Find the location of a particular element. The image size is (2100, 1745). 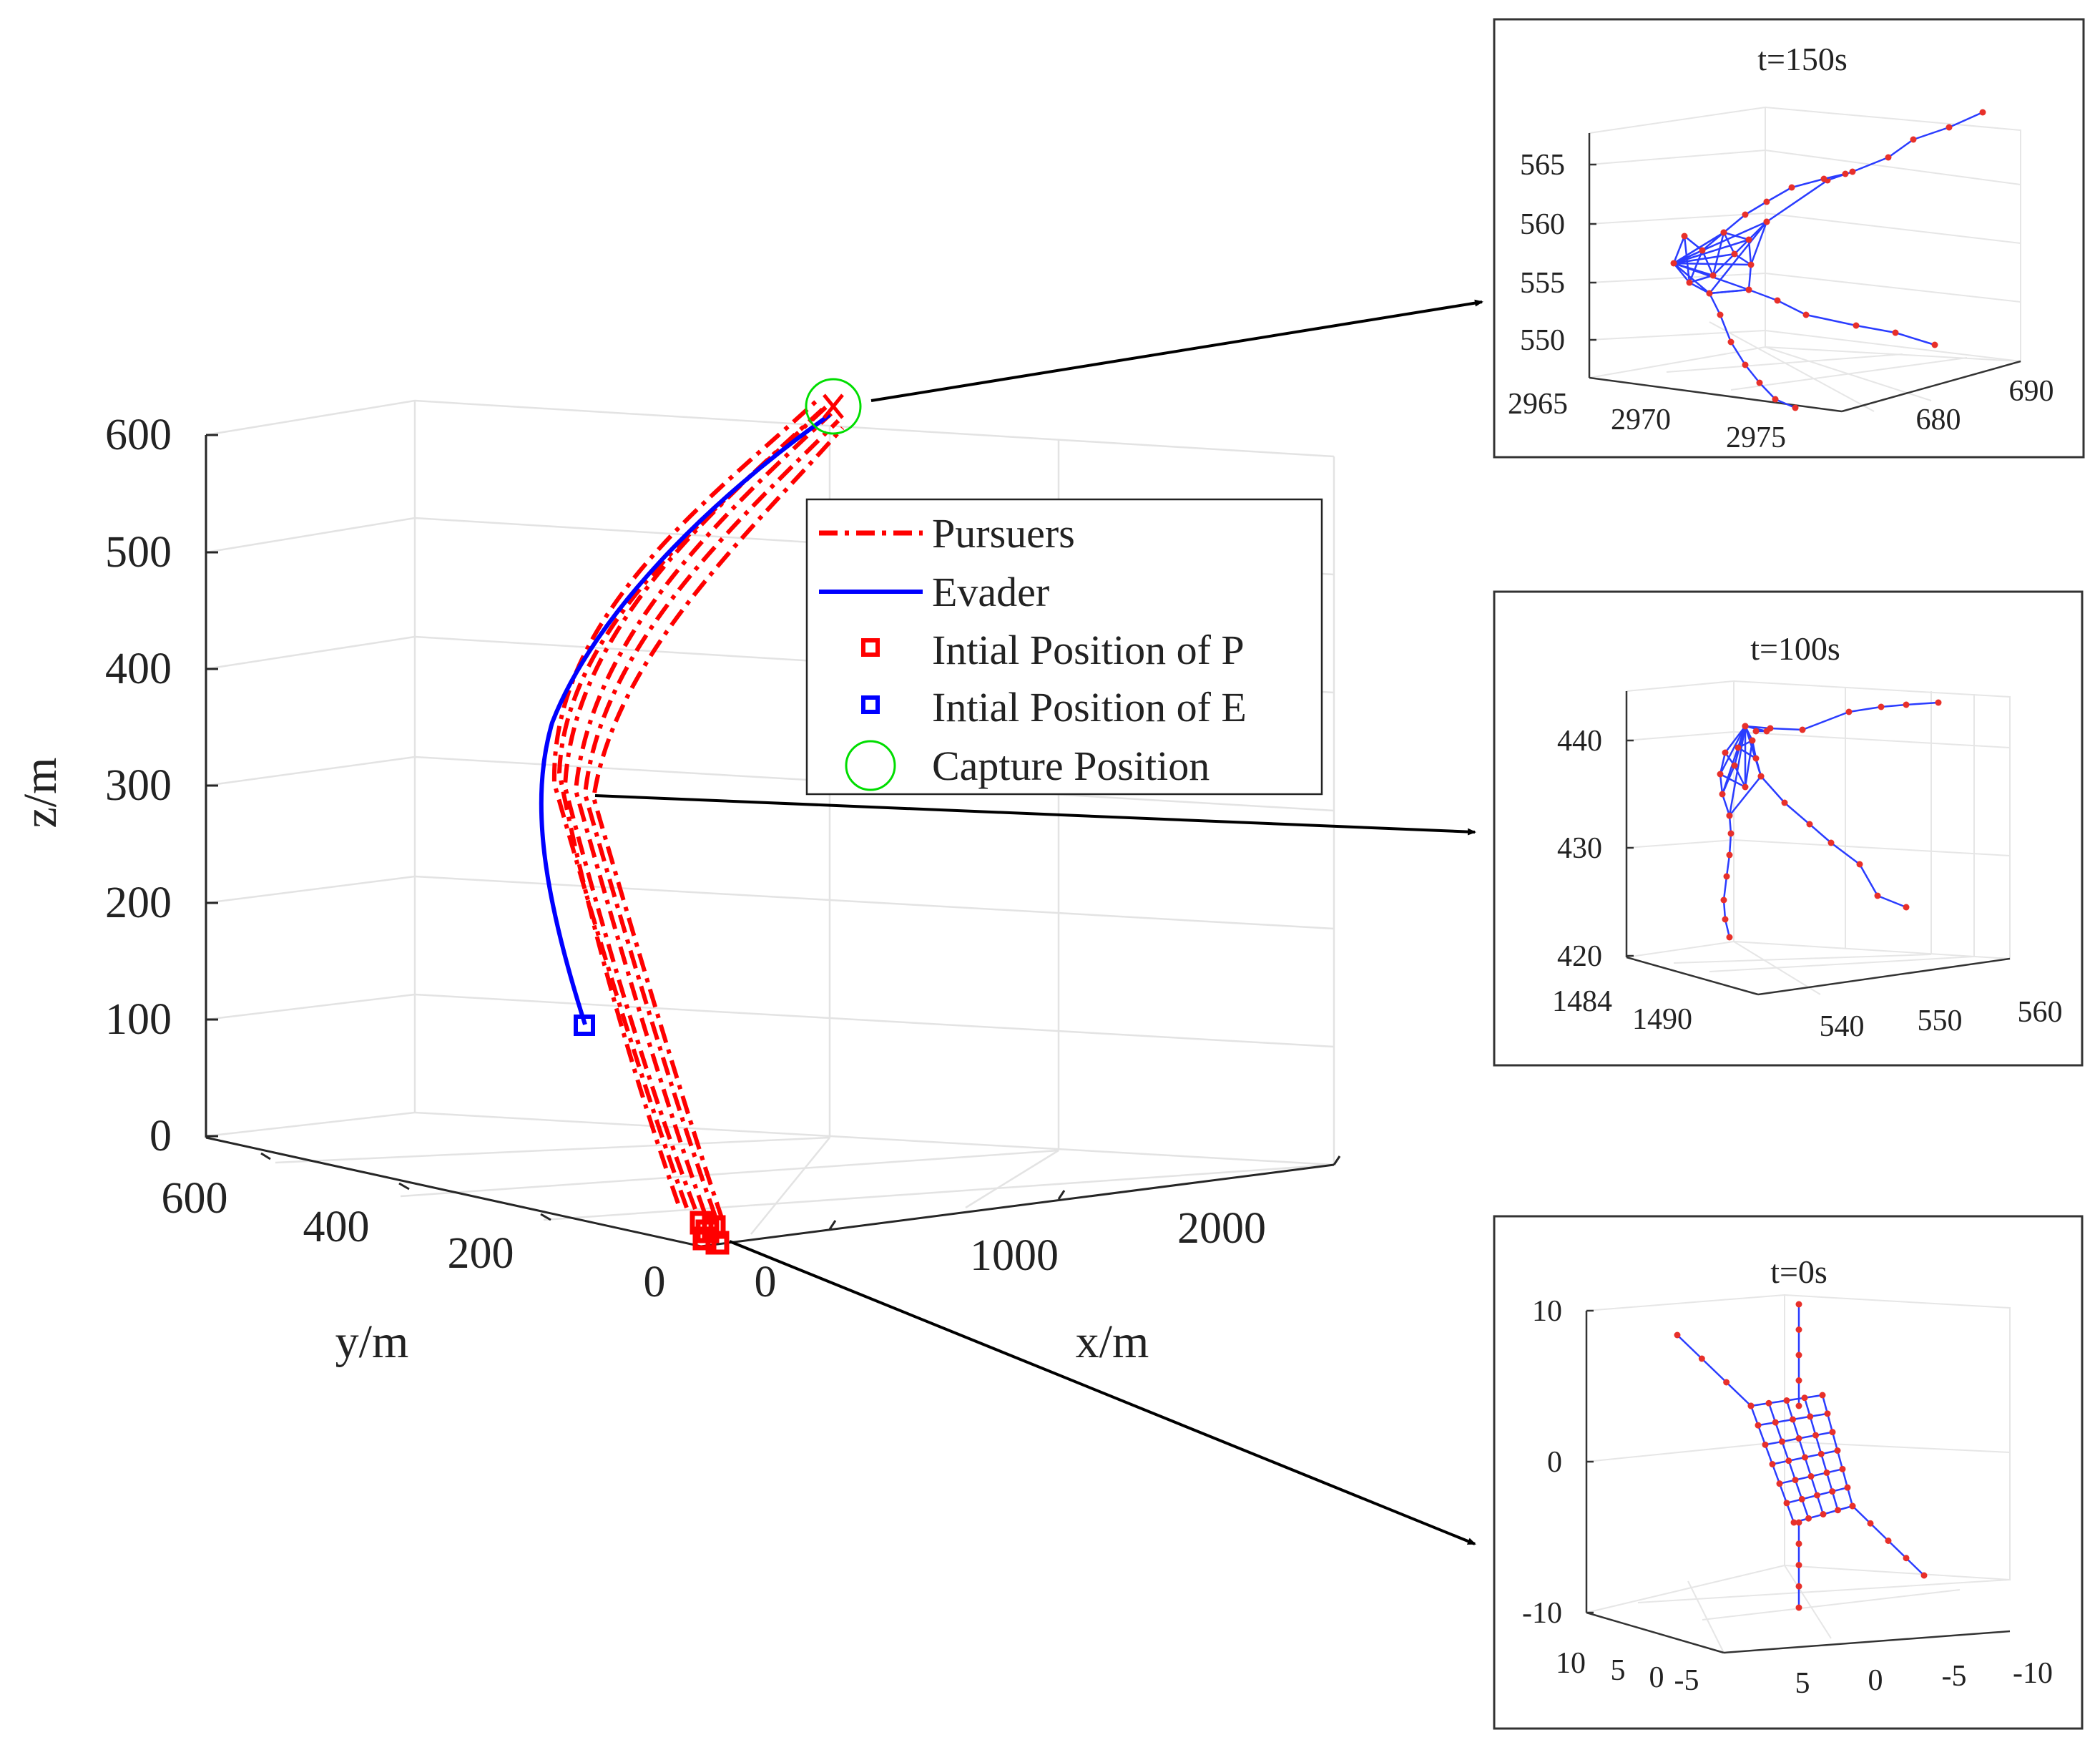

evader-initial-marker is located at coordinates (584, 1025).